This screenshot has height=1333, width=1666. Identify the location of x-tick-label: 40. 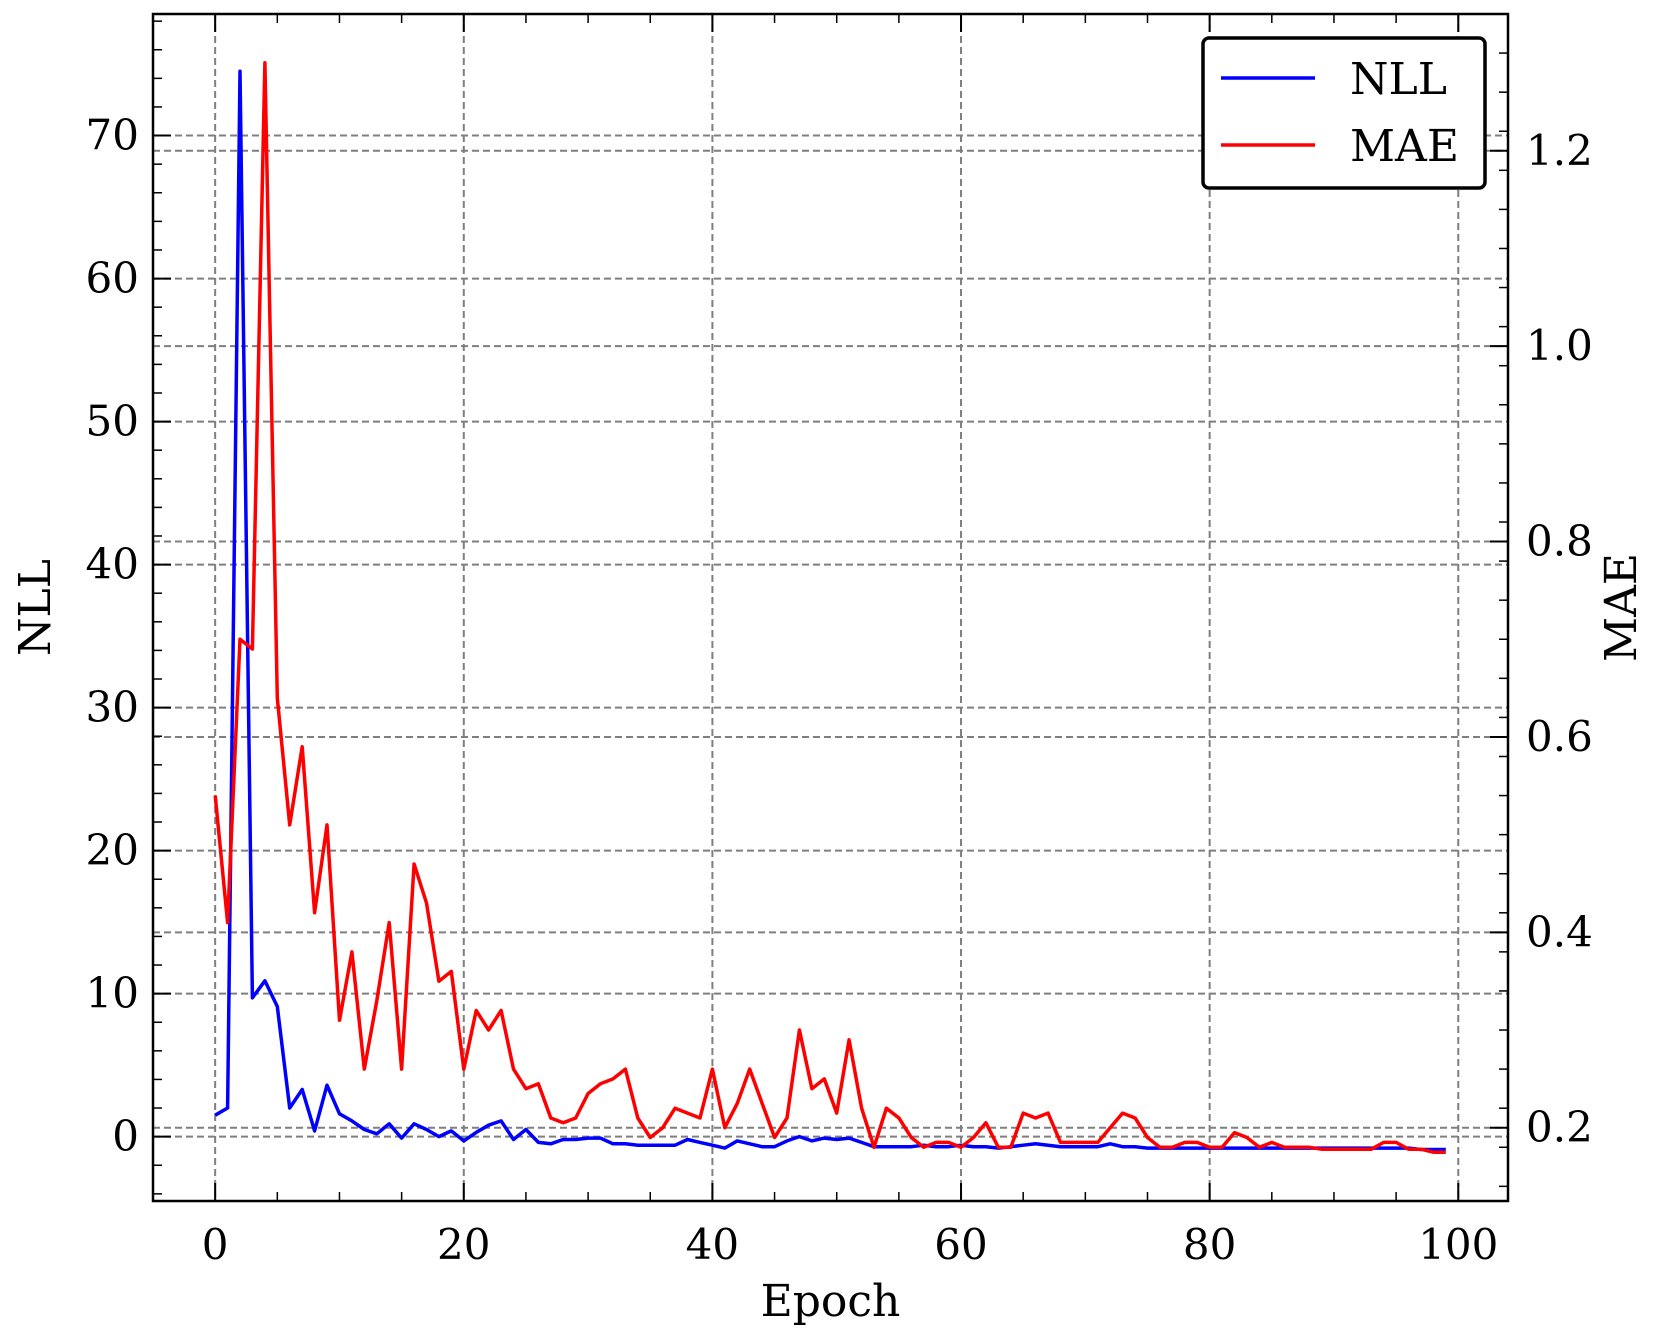
(712, 1244).